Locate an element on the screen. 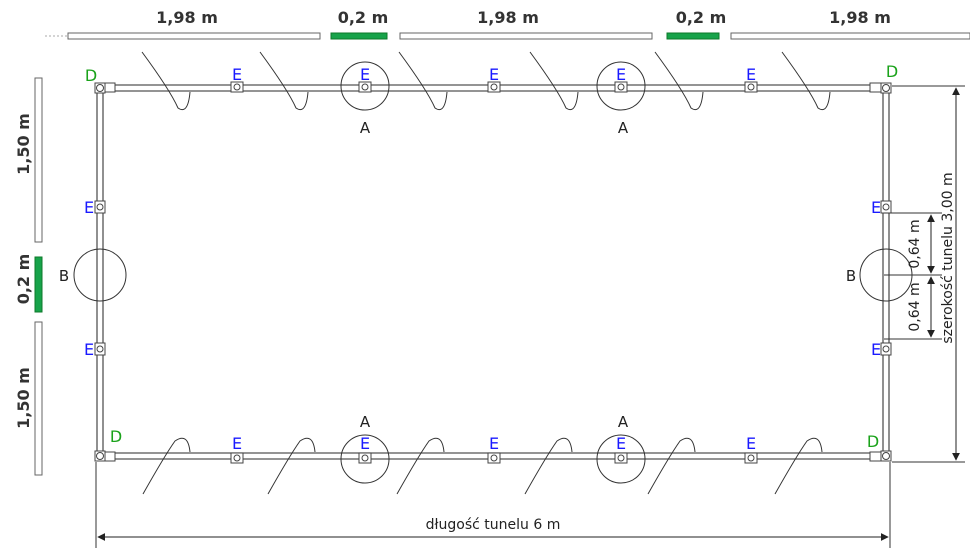 The image size is (970, 551). length-dimension: długość tunelu 6 m is located at coordinates (493, 505).